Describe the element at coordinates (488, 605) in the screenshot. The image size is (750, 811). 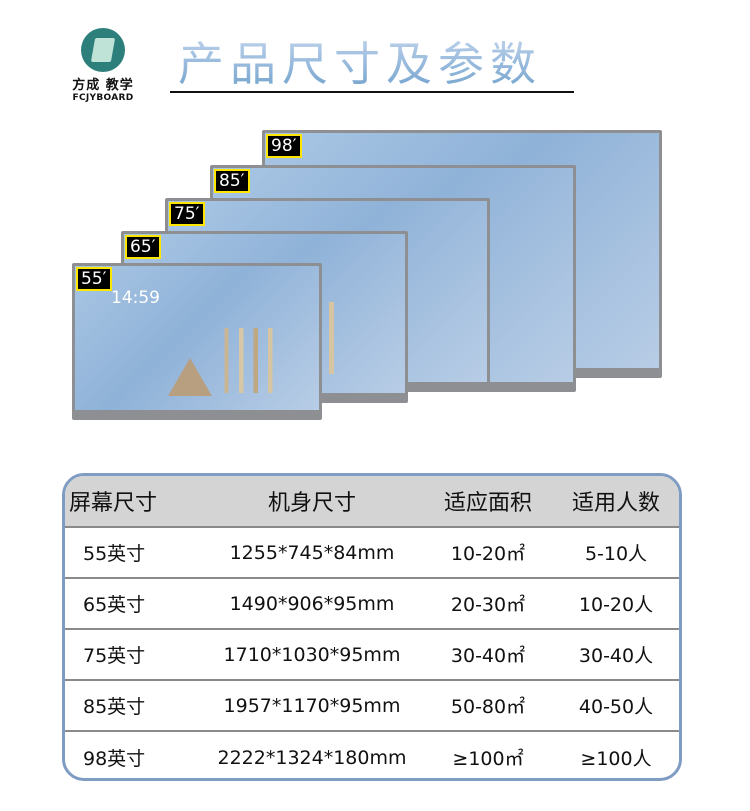
I see `cell-area: 20-30㎡` at that location.